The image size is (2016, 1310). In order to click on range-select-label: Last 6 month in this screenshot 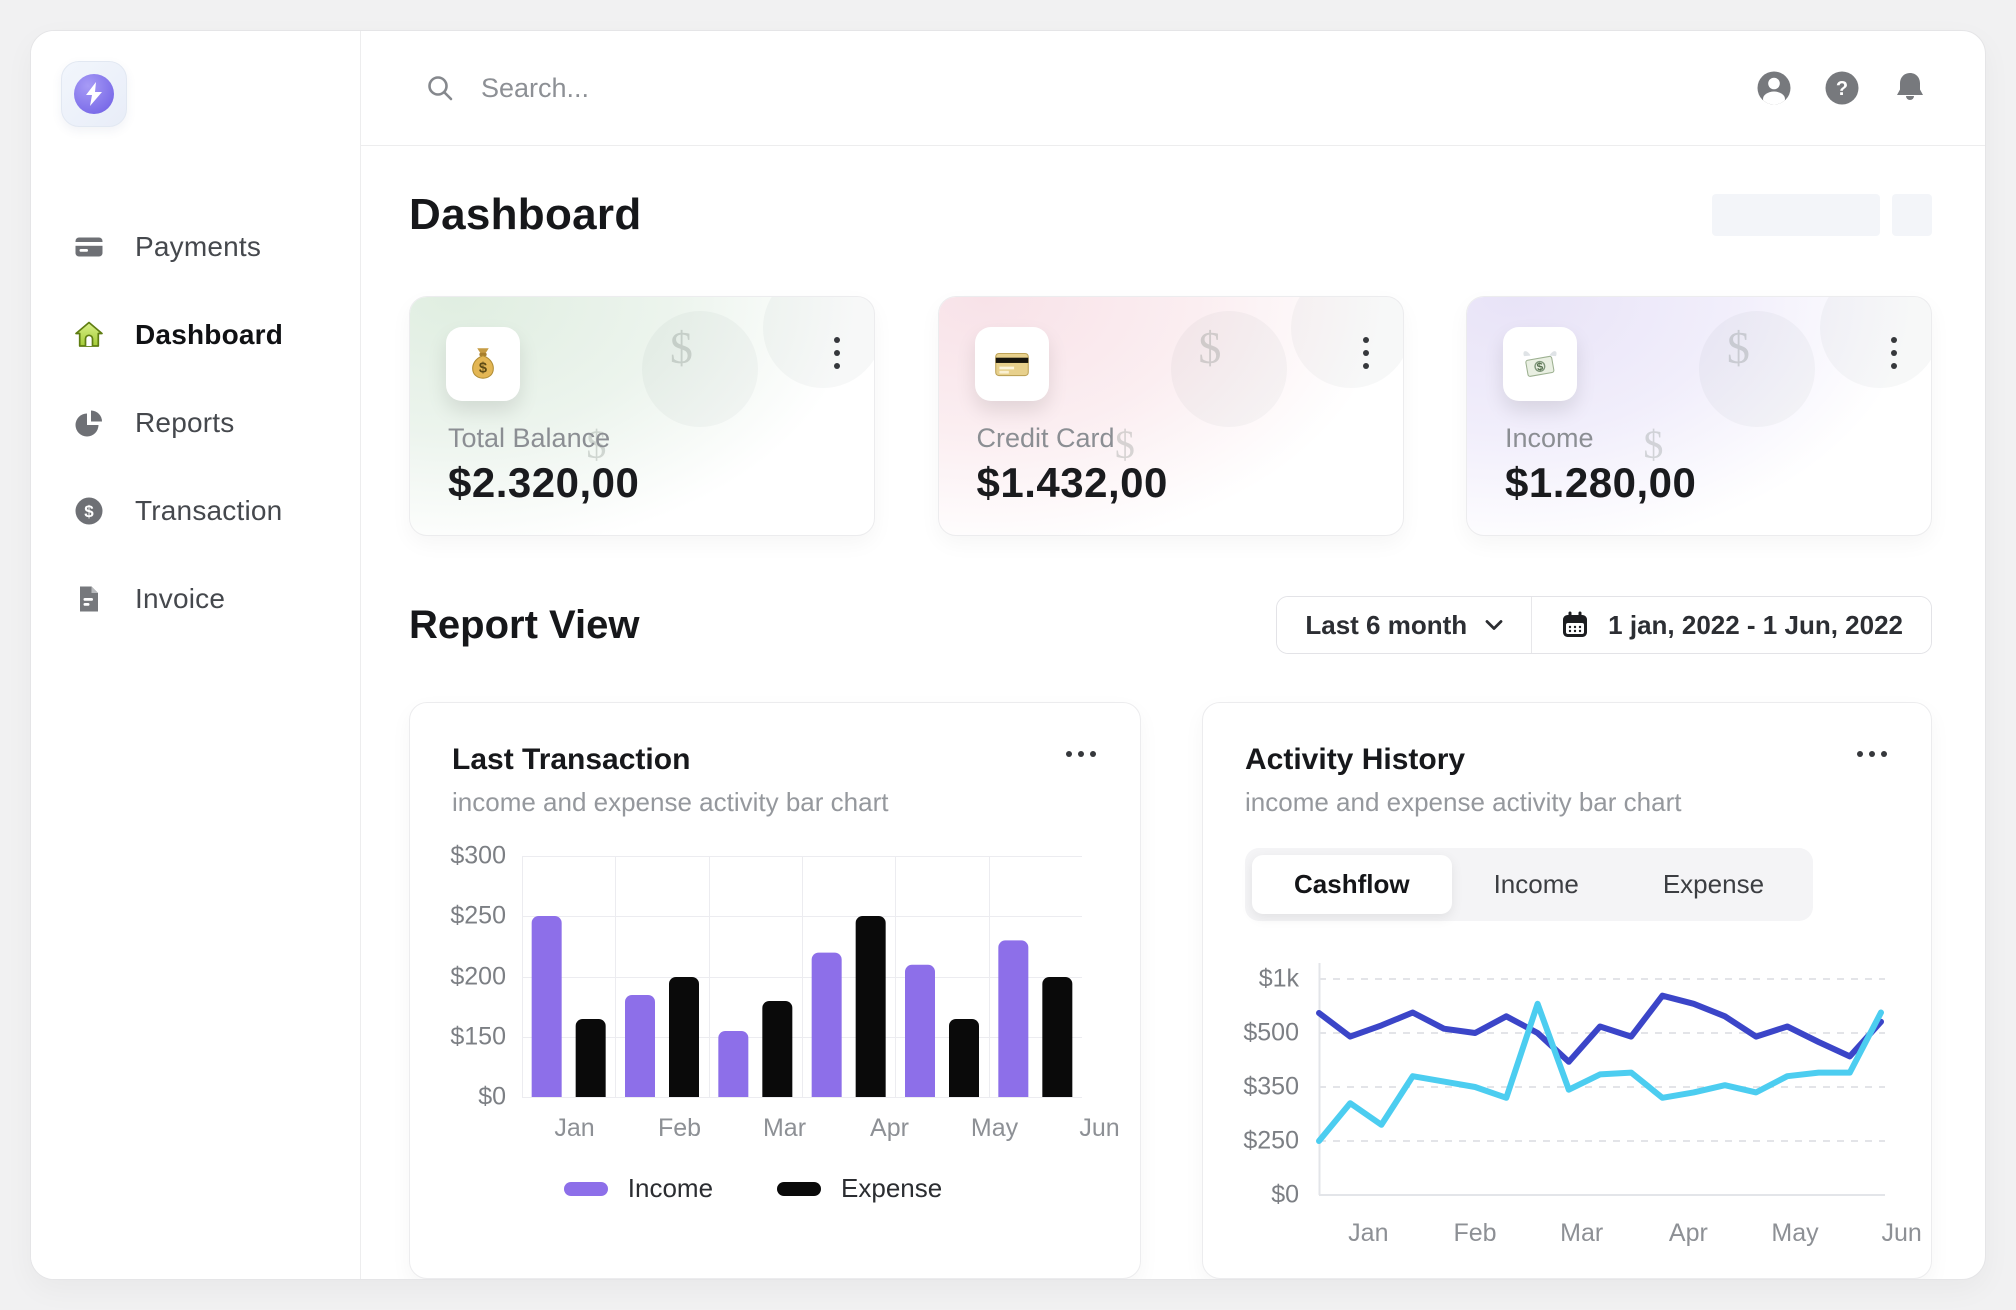, I will do `click(1386, 624)`.